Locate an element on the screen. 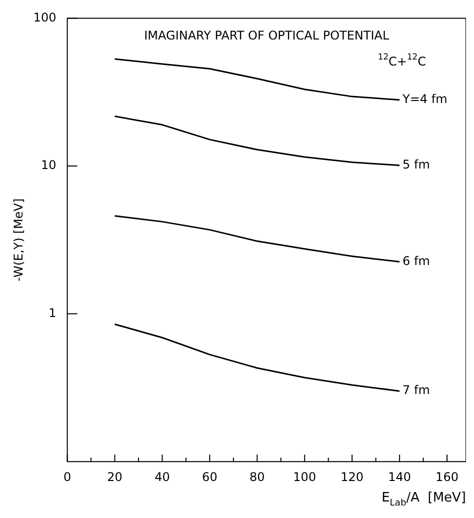 The image size is (474, 518). series-label: Y=4 fm is located at coordinates (425, 99).